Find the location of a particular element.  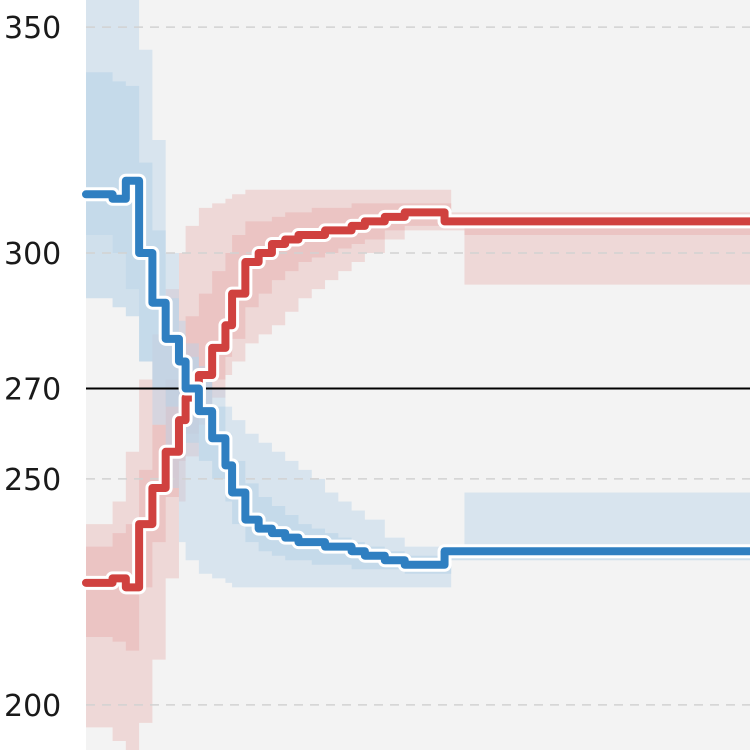

y-tick-label-350: 350 is located at coordinates (32, 28).